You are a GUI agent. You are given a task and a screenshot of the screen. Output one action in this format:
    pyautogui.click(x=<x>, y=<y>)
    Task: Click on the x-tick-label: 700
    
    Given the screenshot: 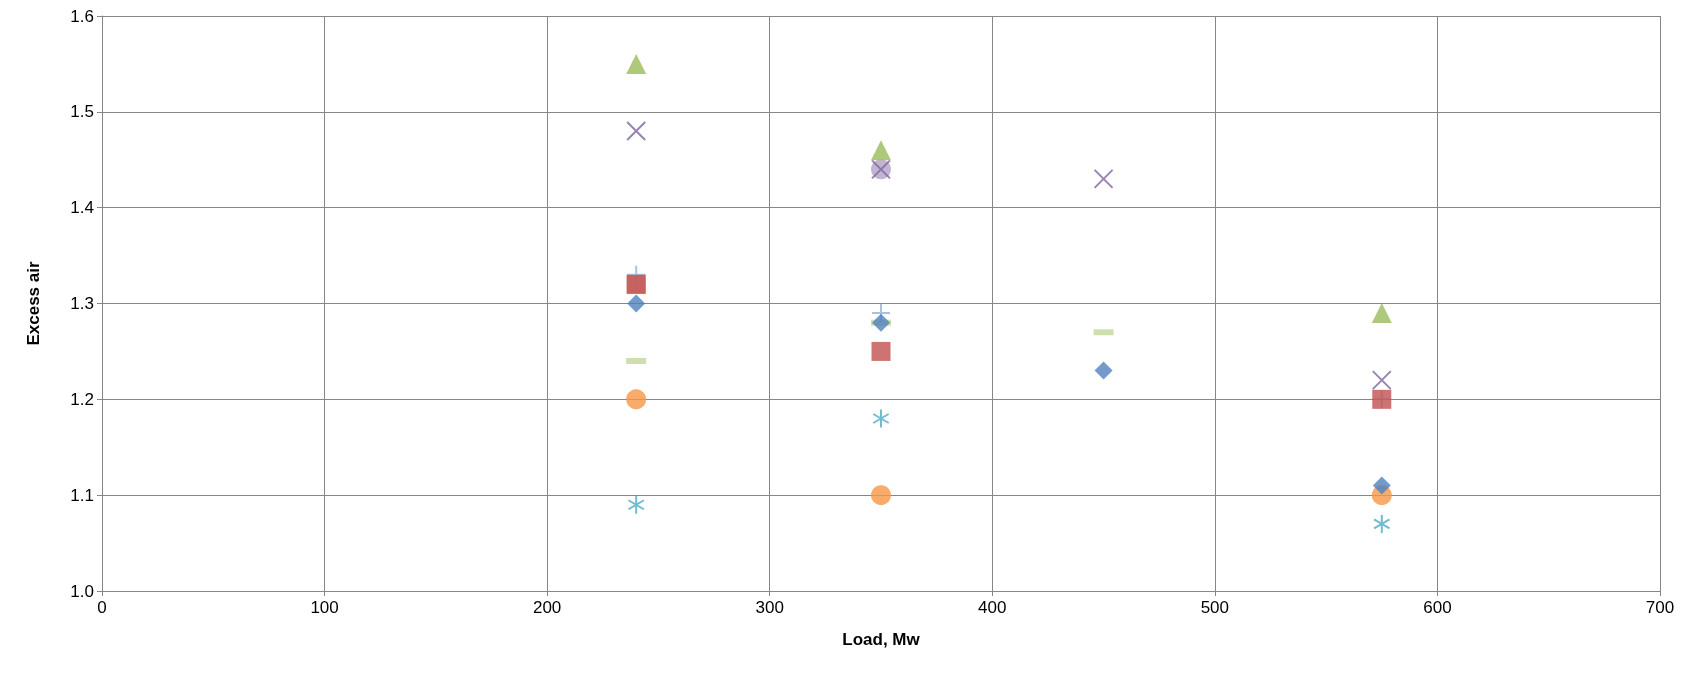 What is the action you would take?
    pyautogui.click(x=1660, y=607)
    